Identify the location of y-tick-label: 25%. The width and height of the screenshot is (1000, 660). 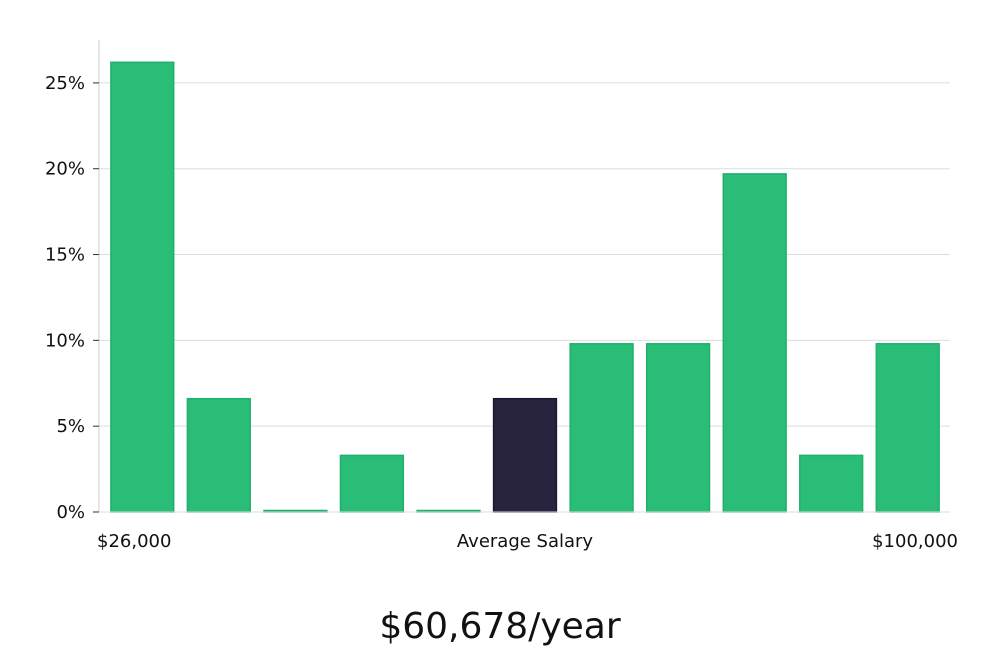
(65, 83).